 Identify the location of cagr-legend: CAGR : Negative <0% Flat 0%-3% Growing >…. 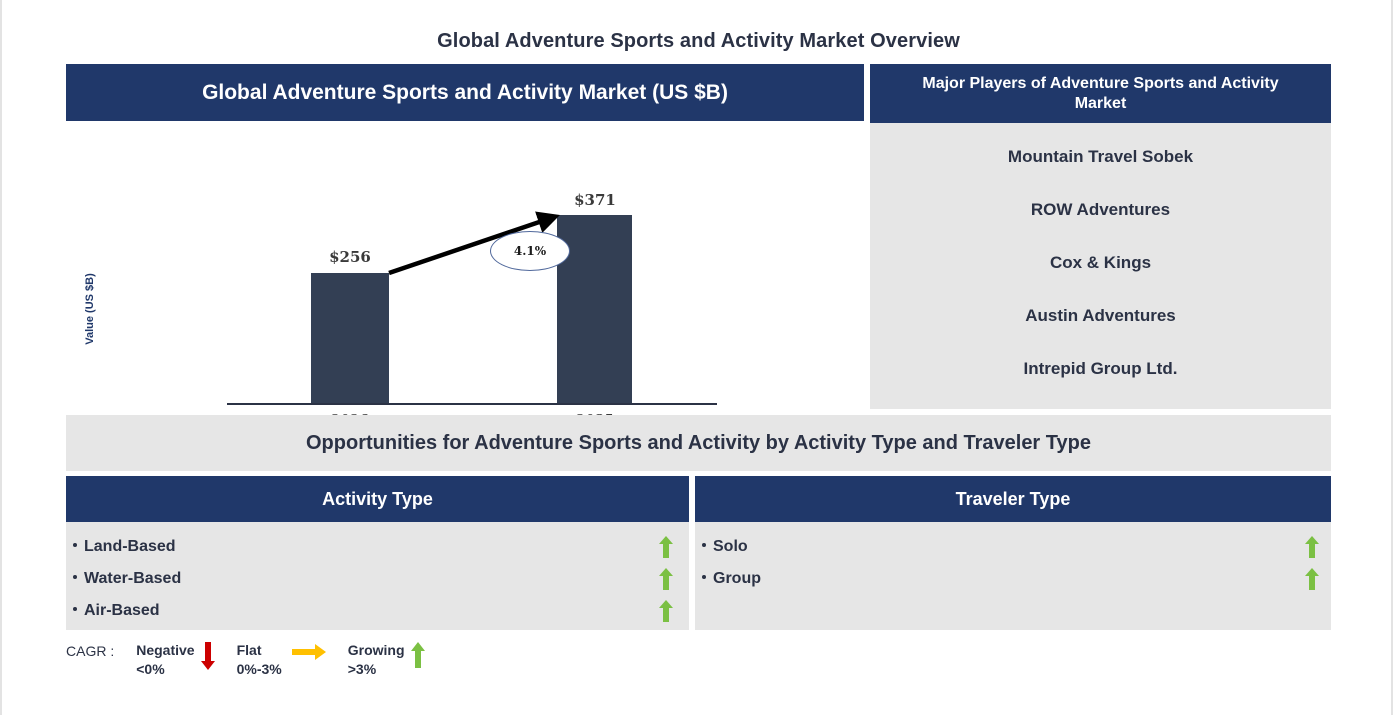
(245, 660).